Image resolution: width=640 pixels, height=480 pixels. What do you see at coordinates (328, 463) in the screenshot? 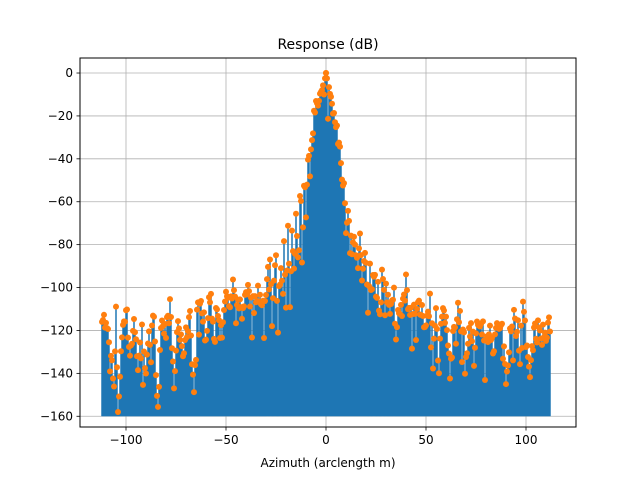
I see `x-axis-label: Azimuth (arclength m)` at bounding box center [328, 463].